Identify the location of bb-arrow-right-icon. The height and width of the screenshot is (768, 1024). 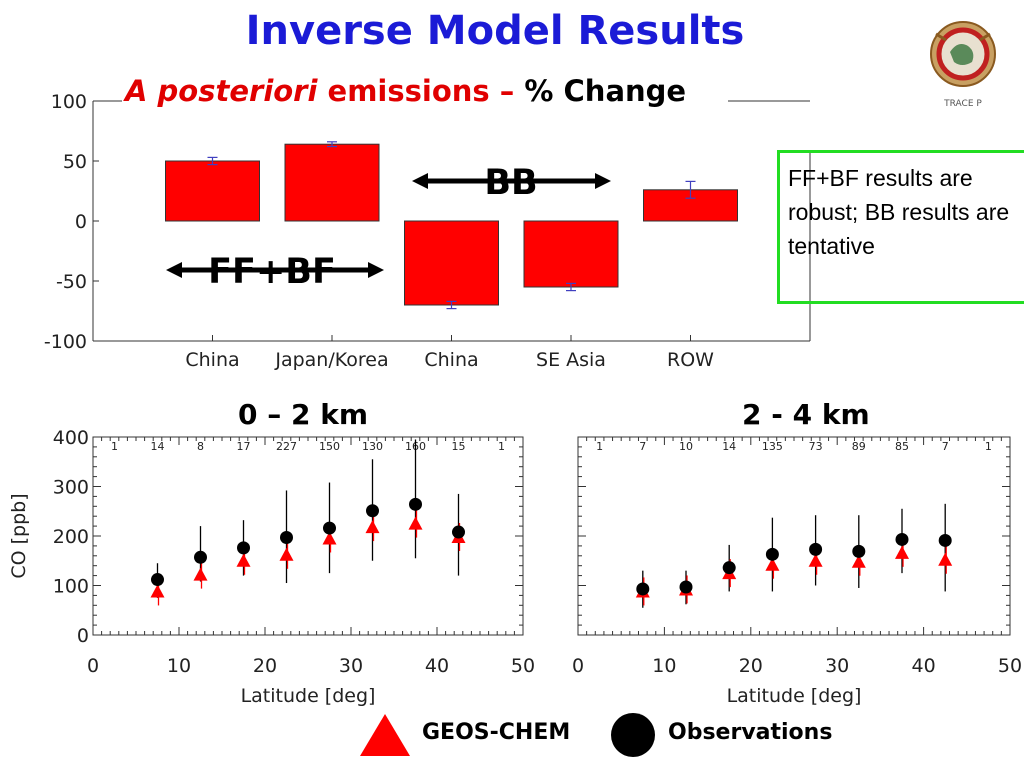
(603, 181).